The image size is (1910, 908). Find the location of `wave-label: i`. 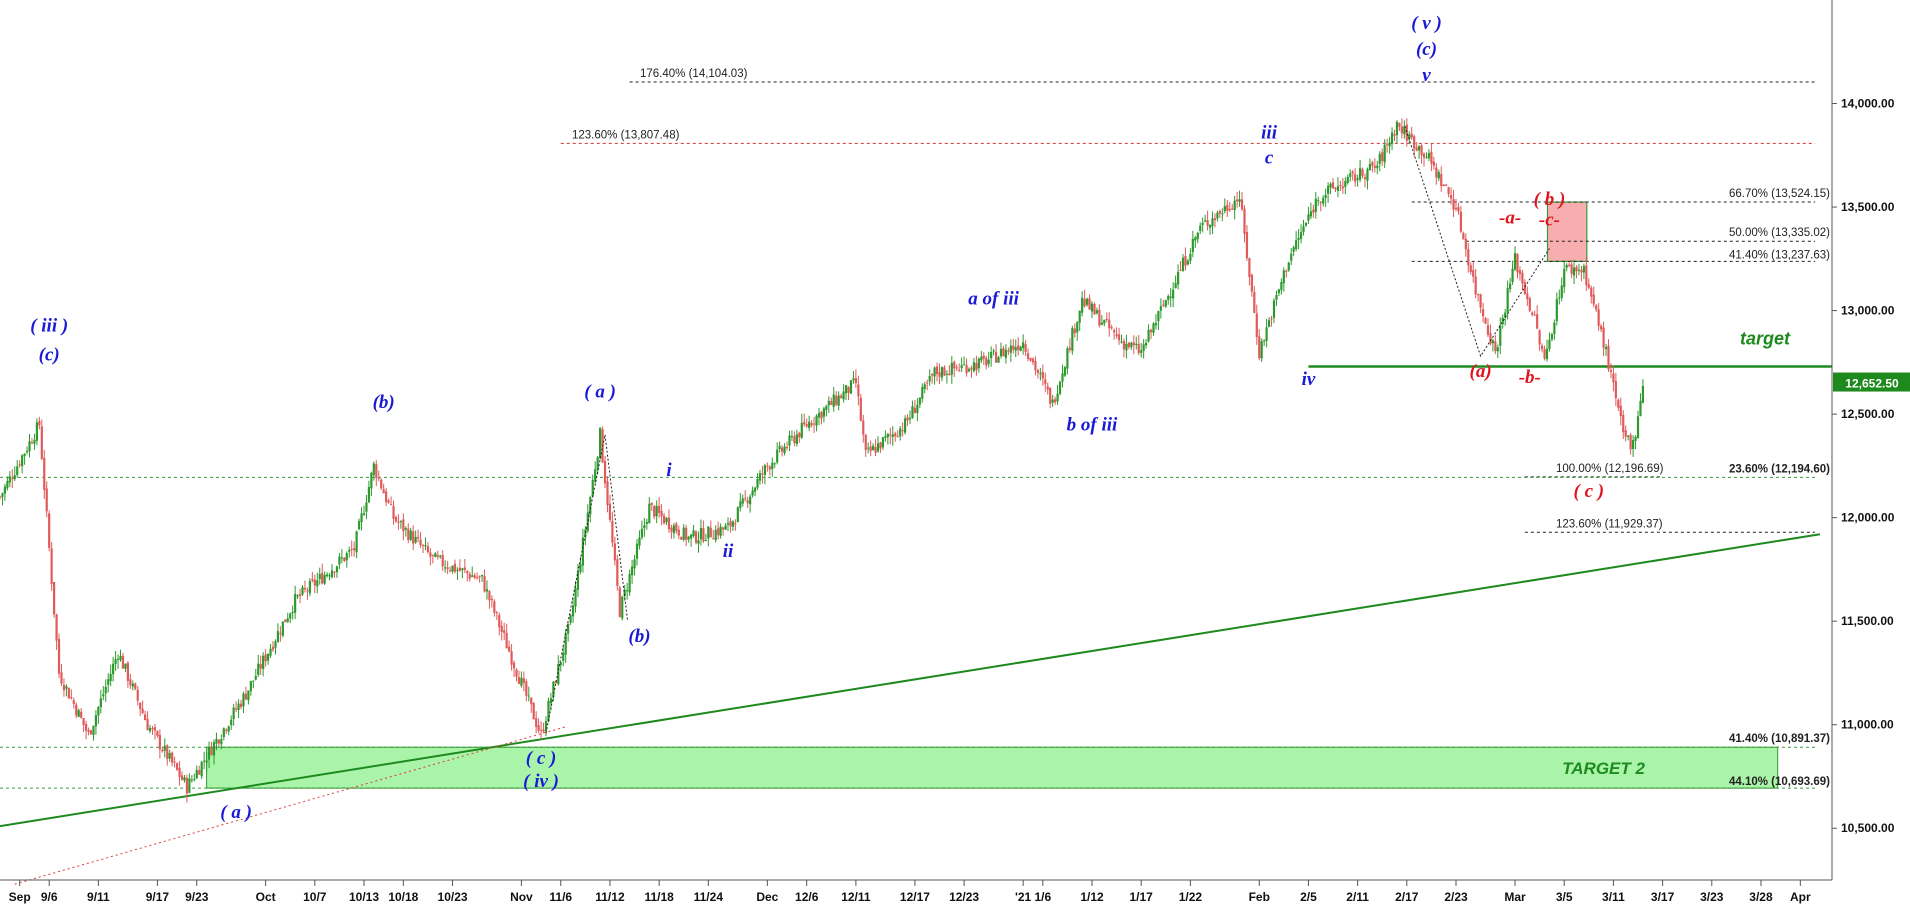

wave-label: i is located at coordinates (669, 470).